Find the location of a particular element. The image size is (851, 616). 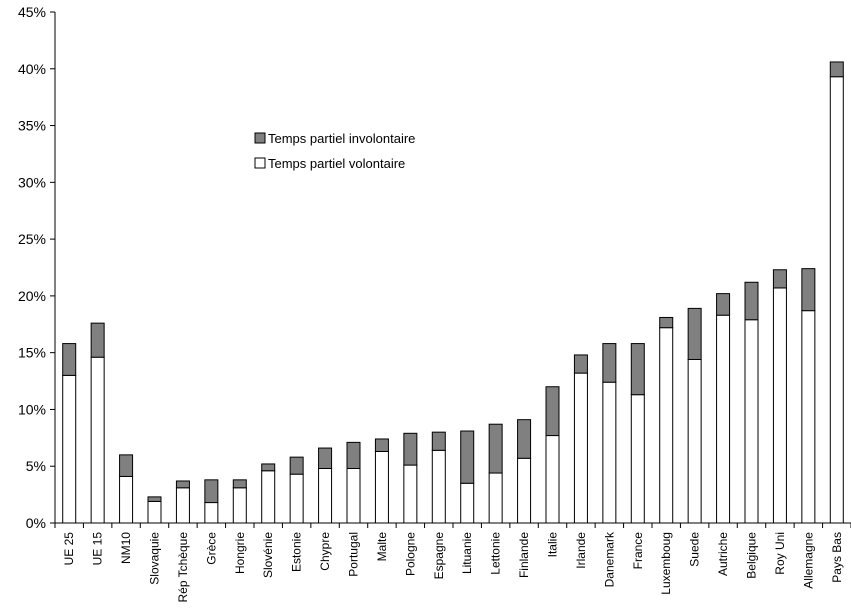

x-tick-label: Estonie is located at coordinates (297, 552).